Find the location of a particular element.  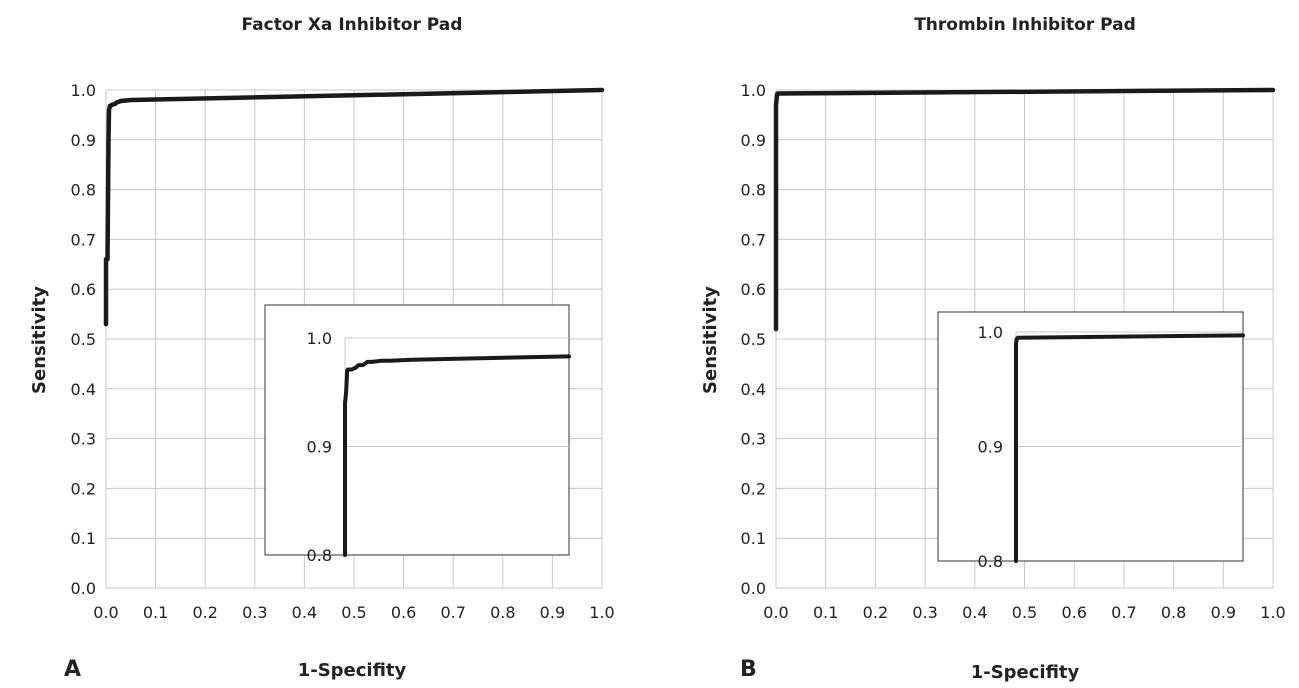

panel-b-x-tick-label: 0.5 is located at coordinates (1024, 612).